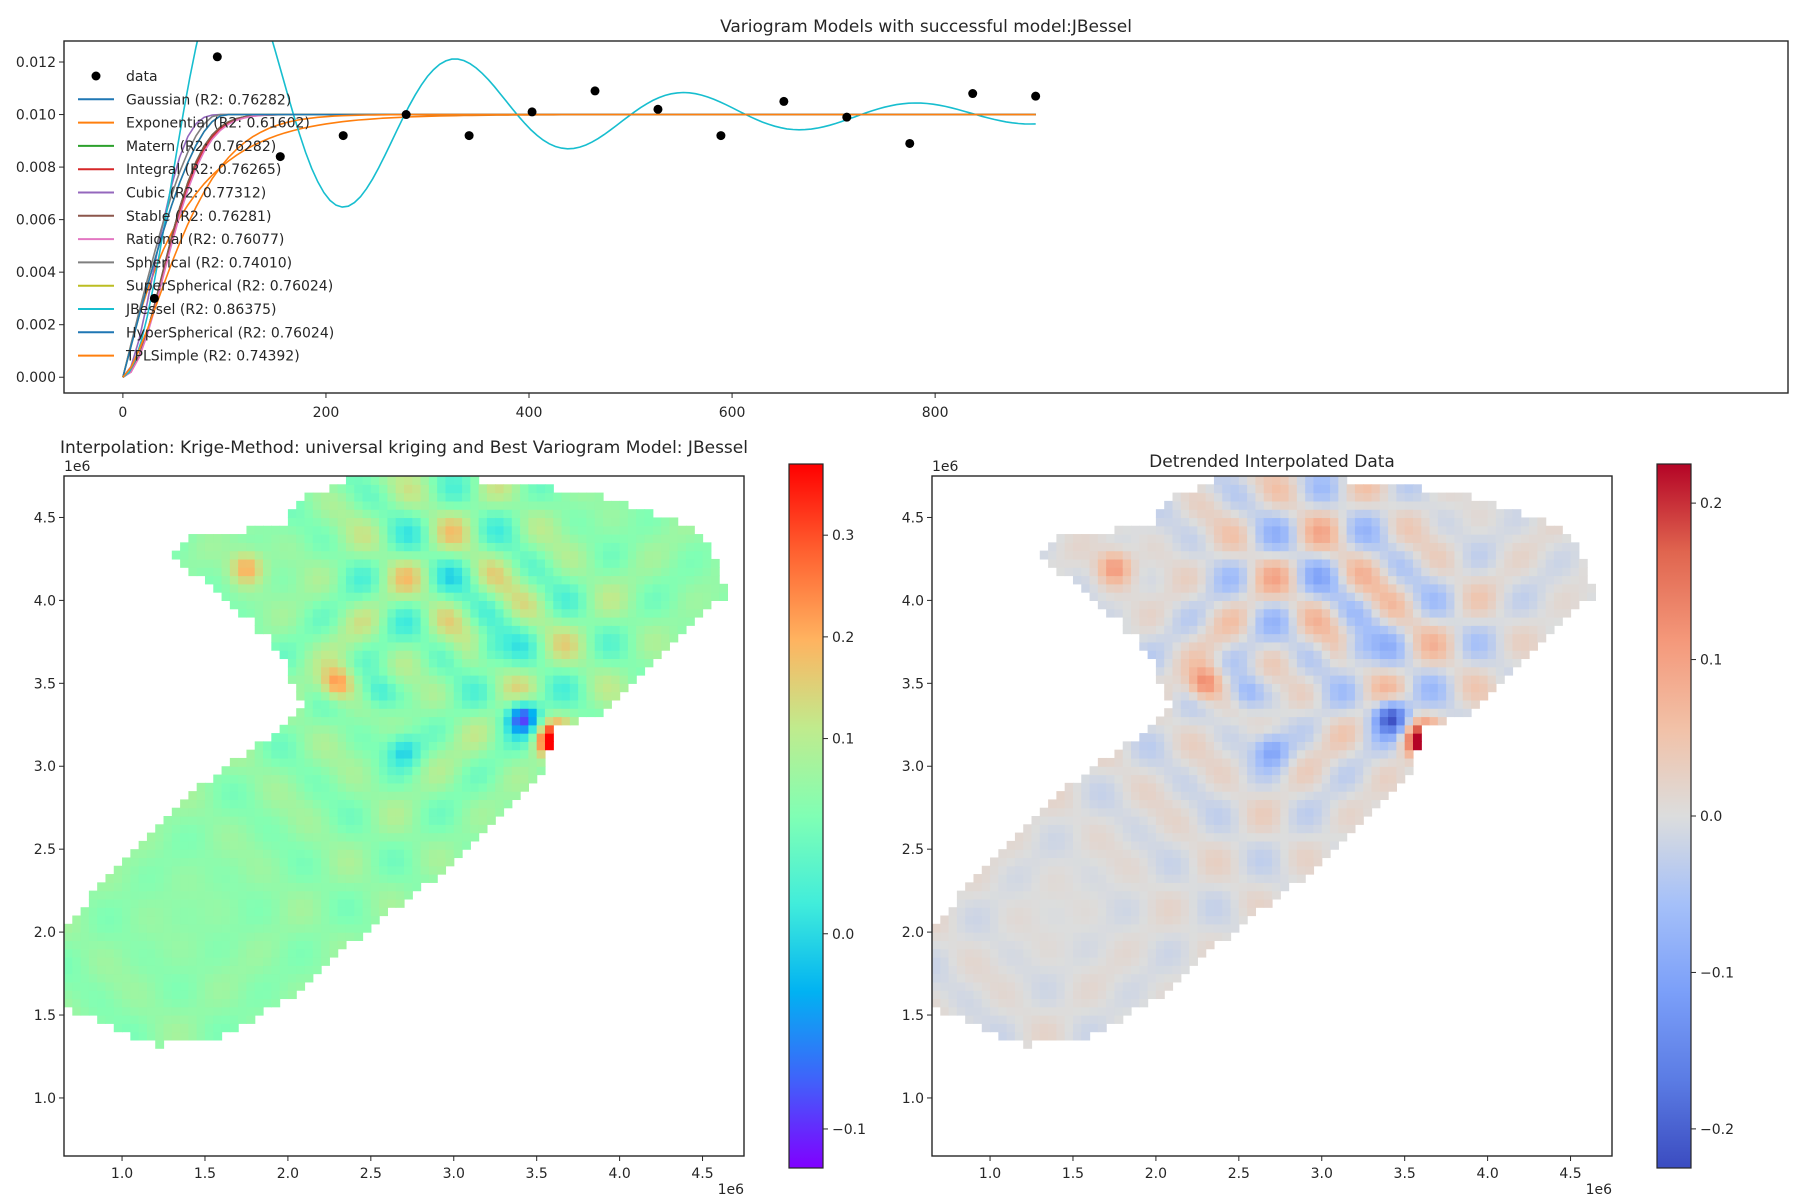 The height and width of the screenshot is (1200, 1800). I want to click on x-tick-label: 4.5, so click(702, 1174).